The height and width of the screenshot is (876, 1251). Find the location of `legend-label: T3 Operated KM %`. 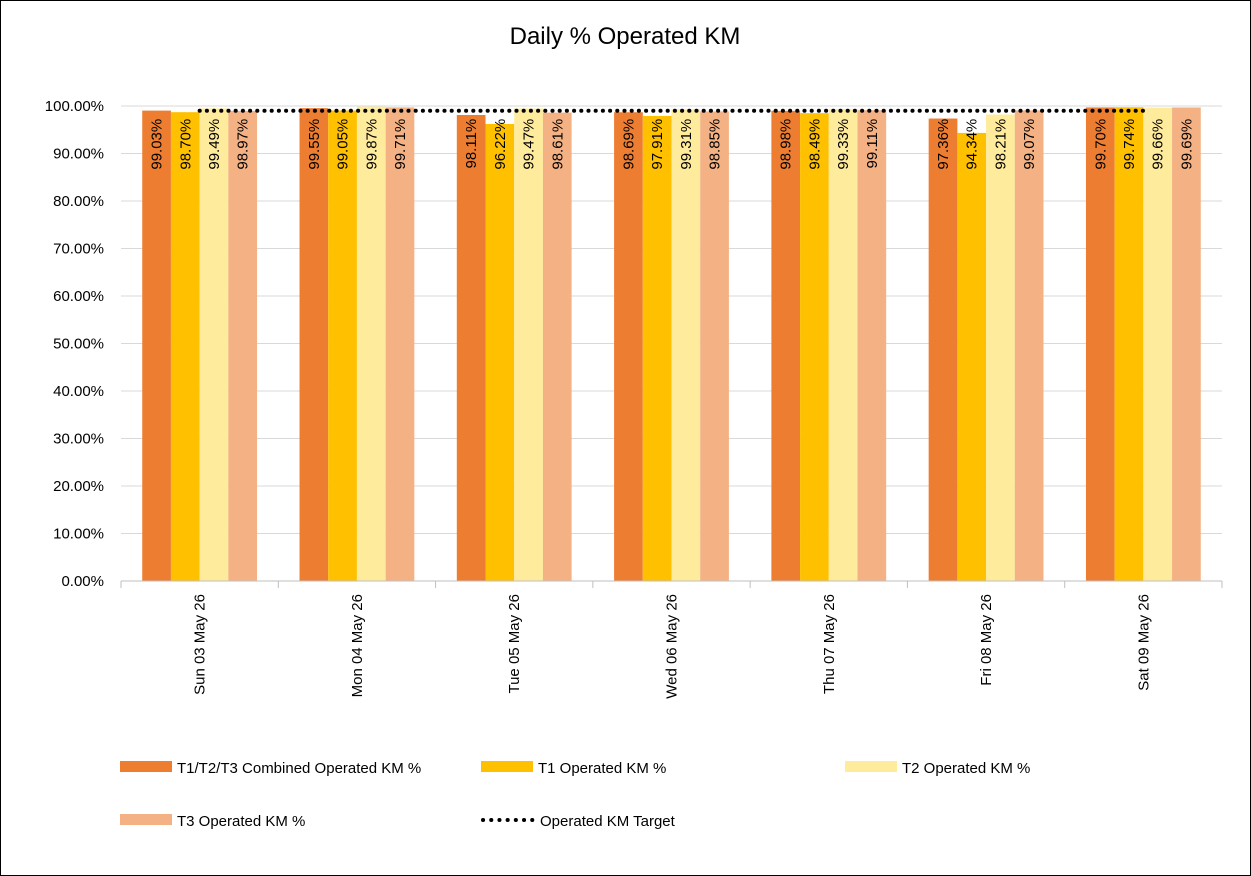

legend-label: T3 Operated KM % is located at coordinates (241, 821).